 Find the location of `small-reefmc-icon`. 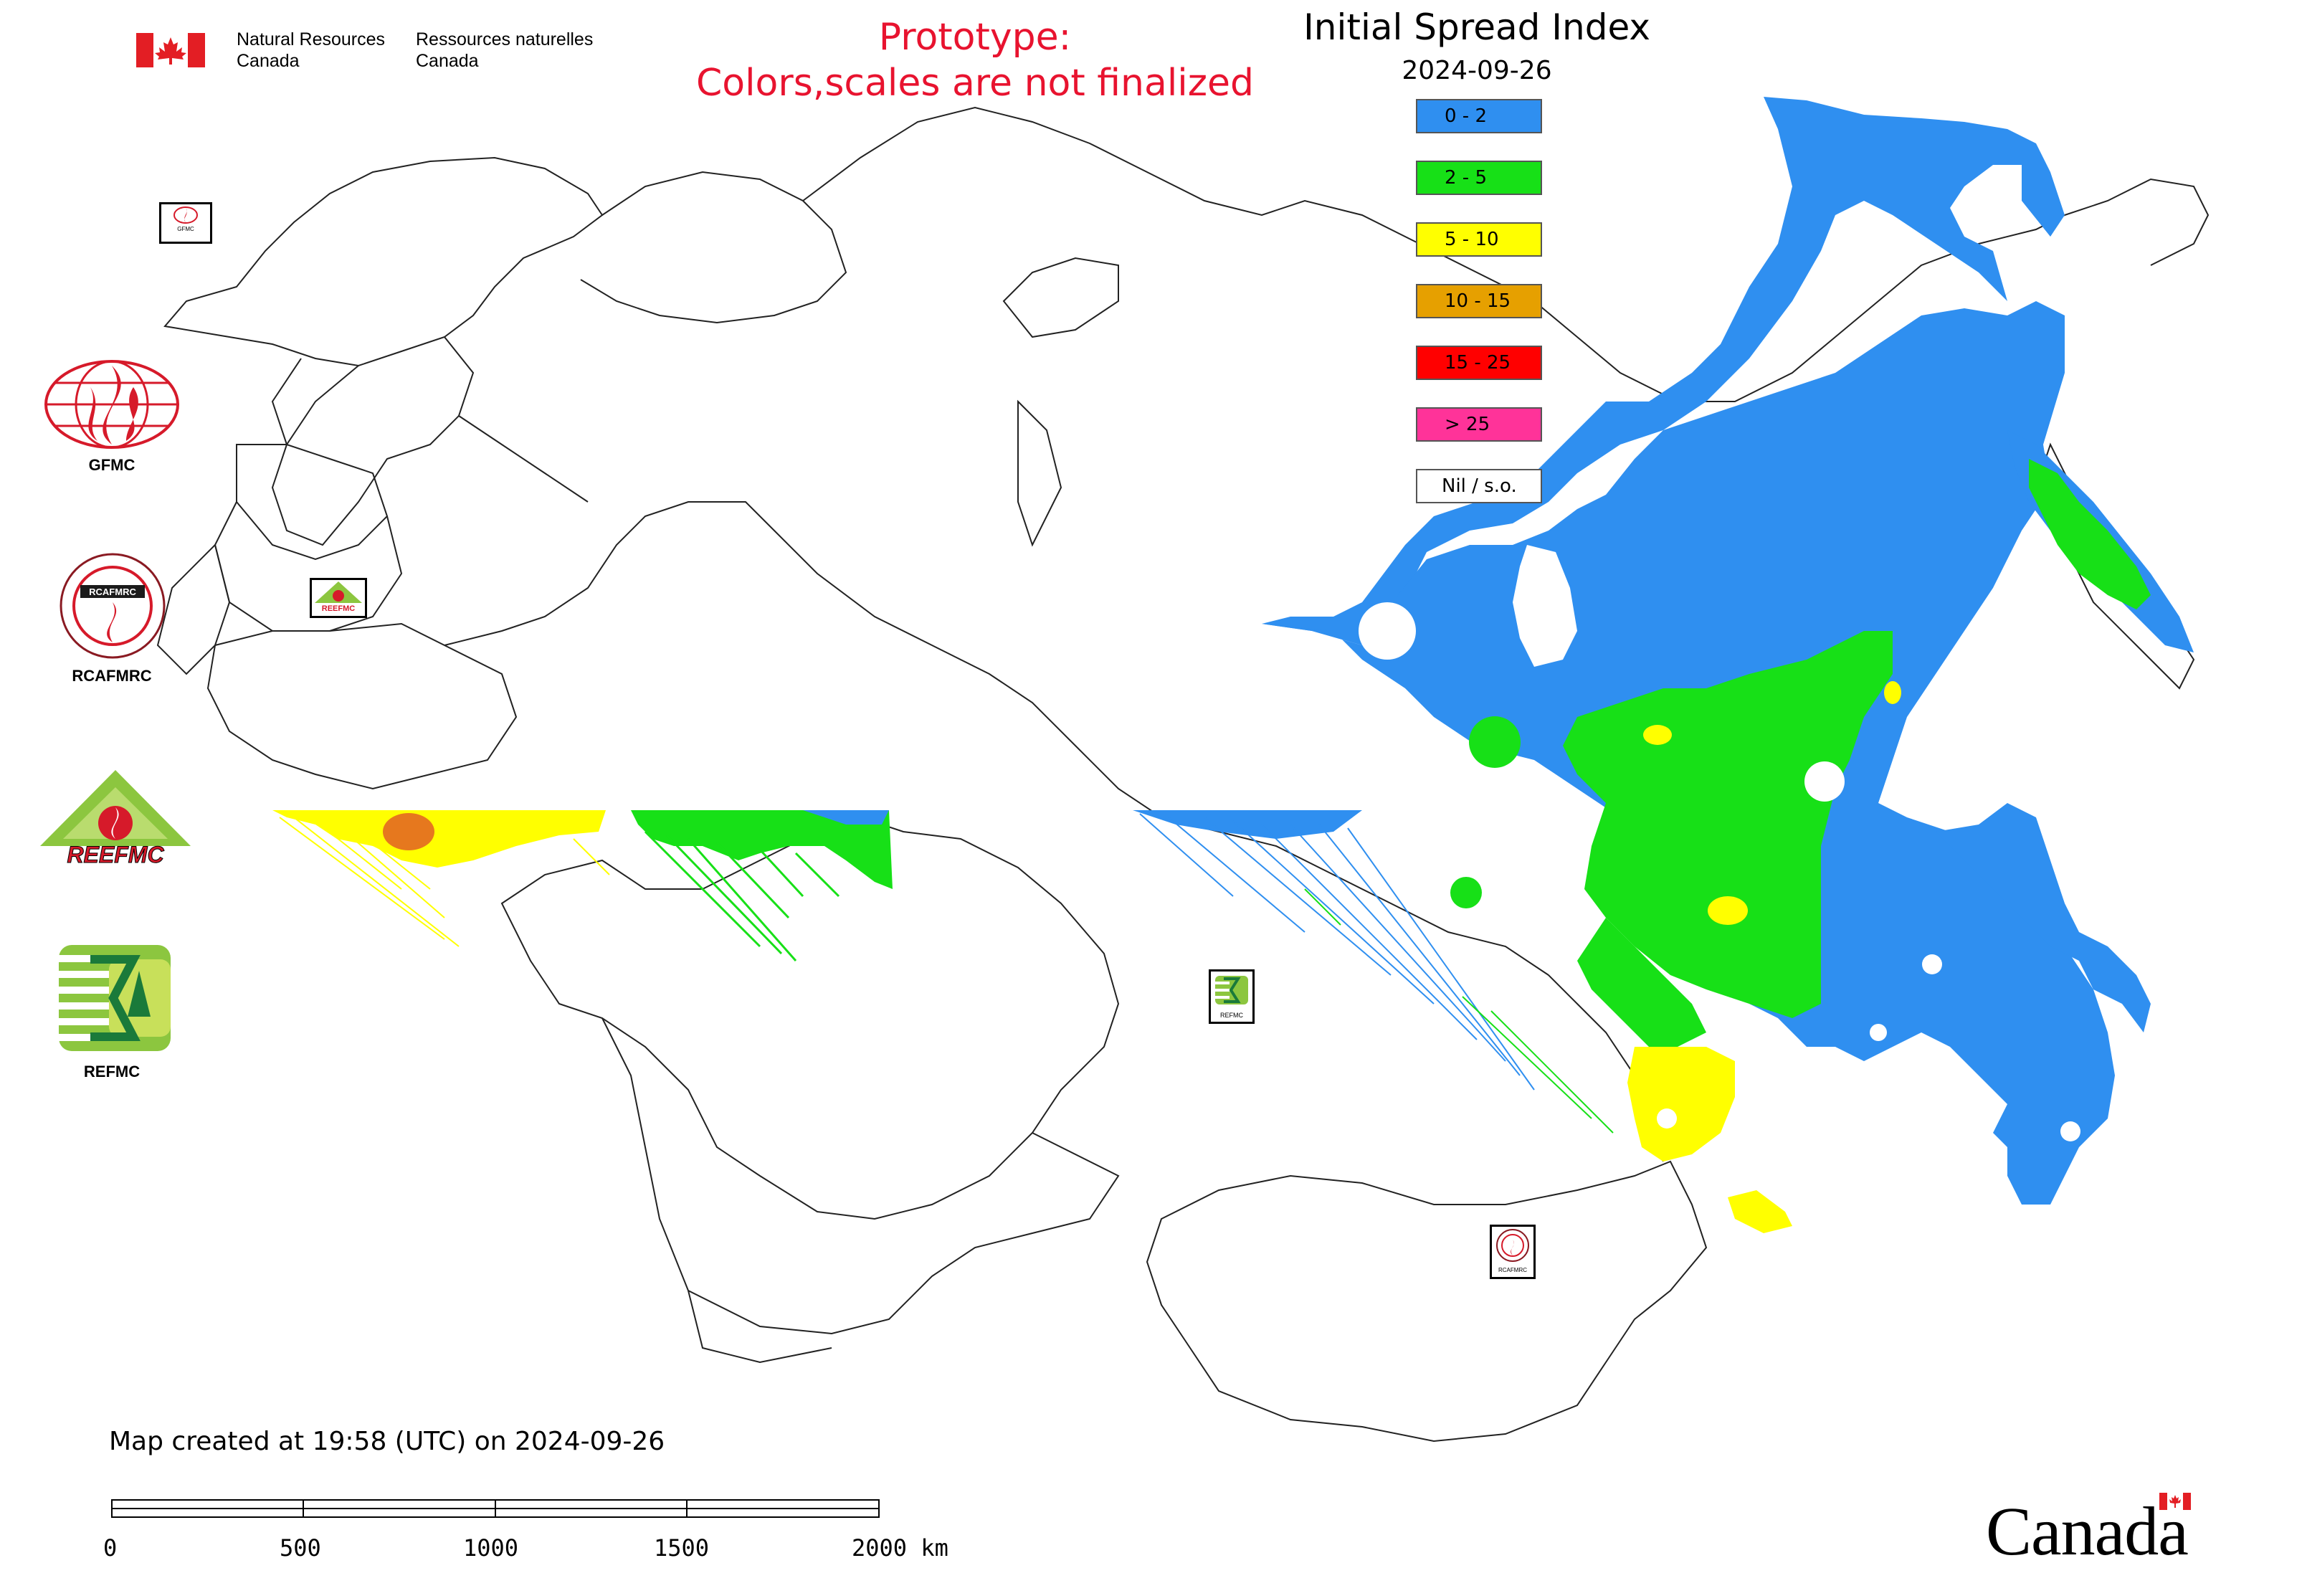

small-reefmc-icon is located at coordinates (339, 592).